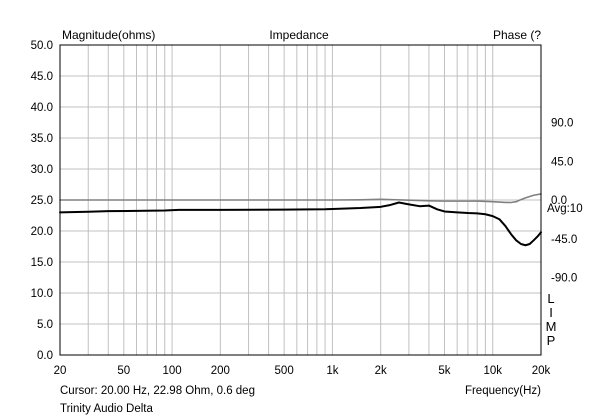 This screenshot has height=419, width=600. Describe the element at coordinates (60, 371) in the screenshot. I see `frequency-tick-label: 20` at that location.